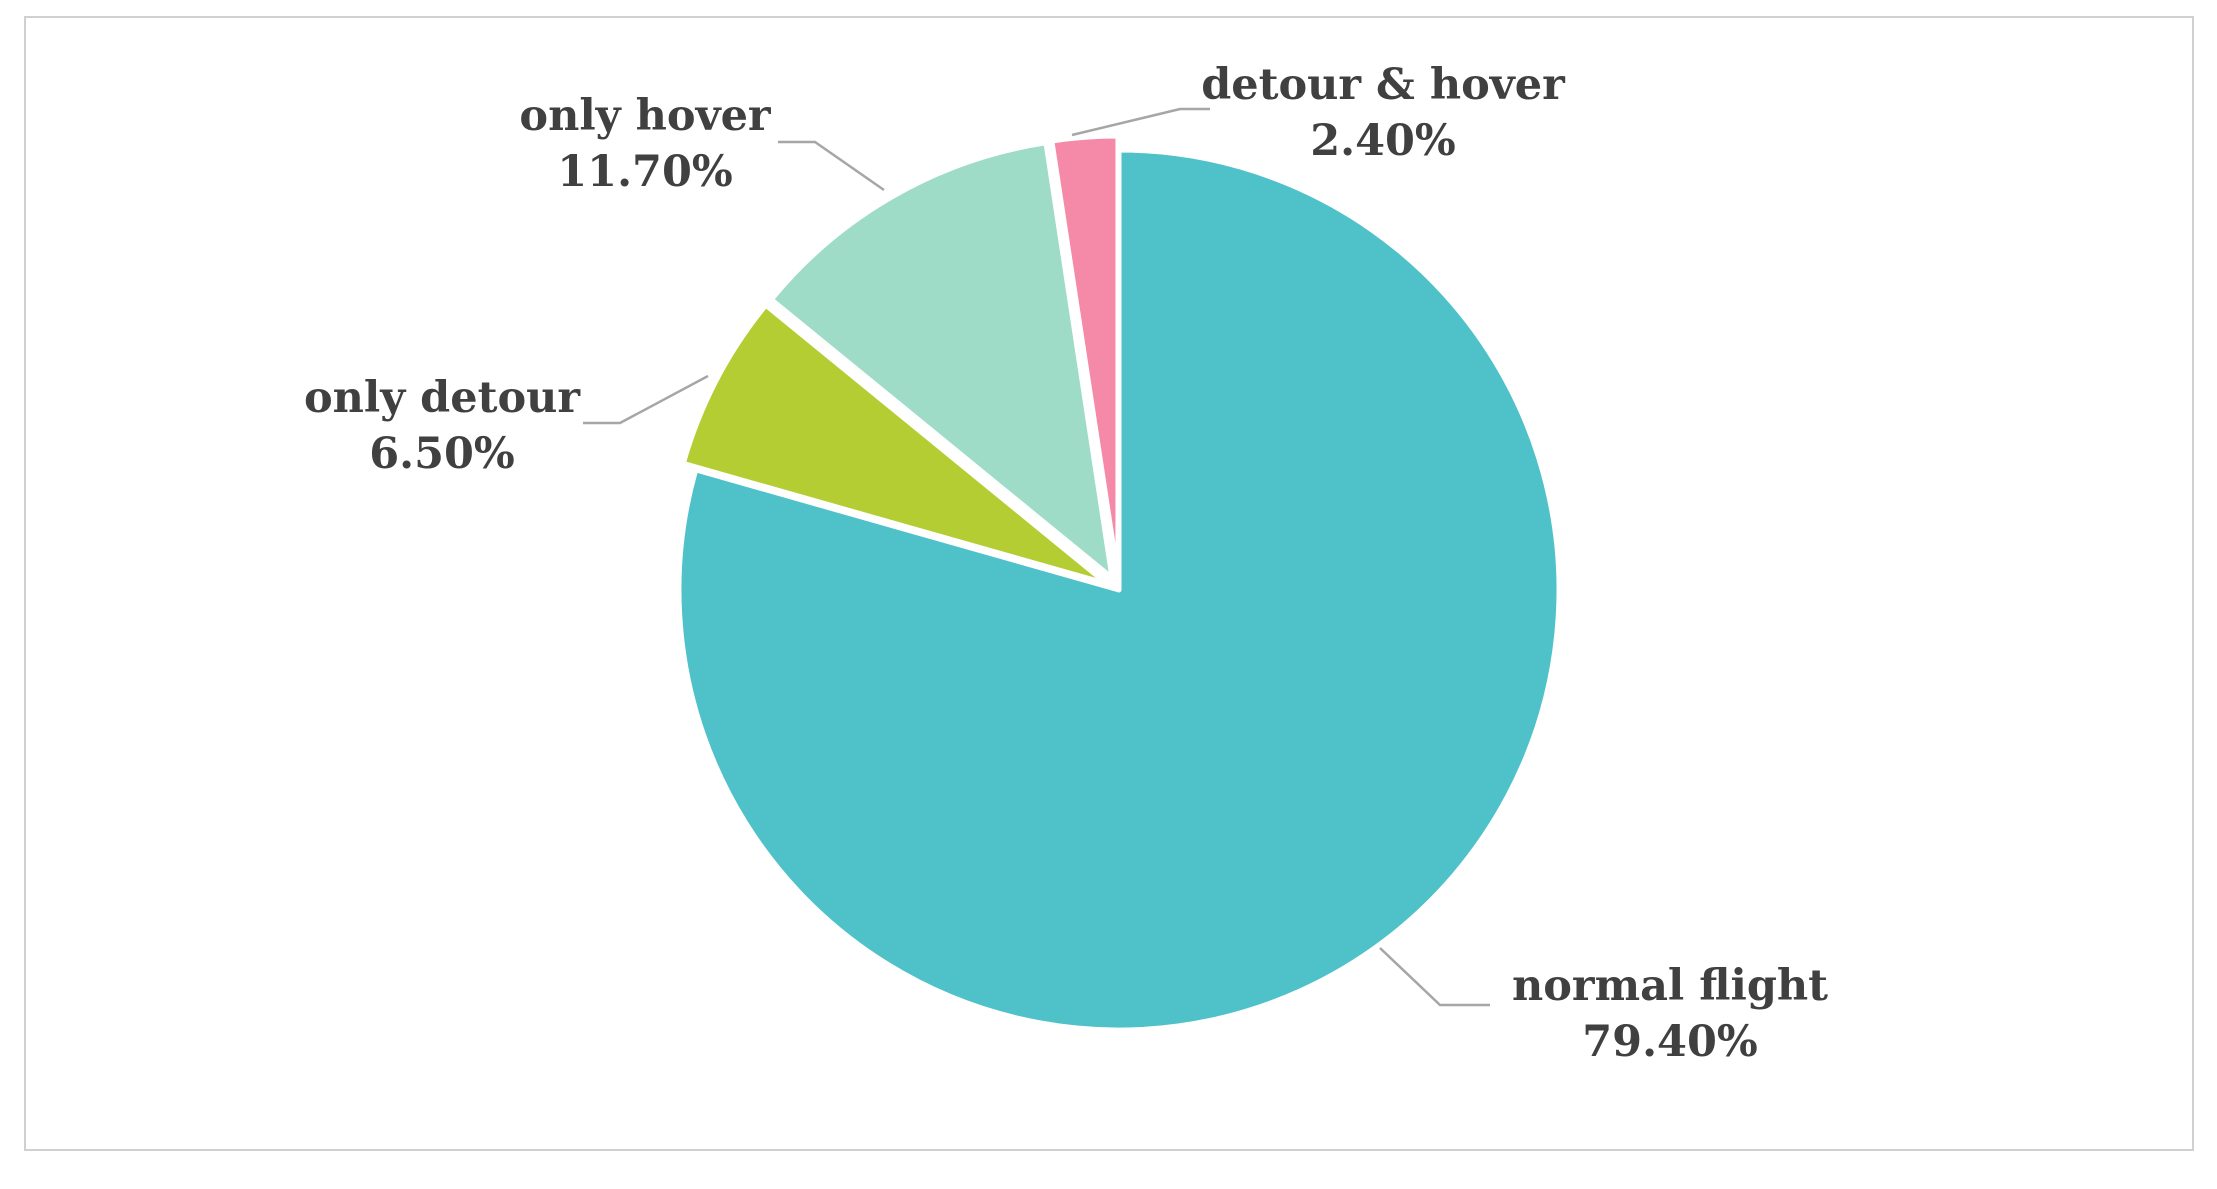 The image size is (2217, 1189). I want to click on leader-line-detour-and-hover, so click(1140, 122).